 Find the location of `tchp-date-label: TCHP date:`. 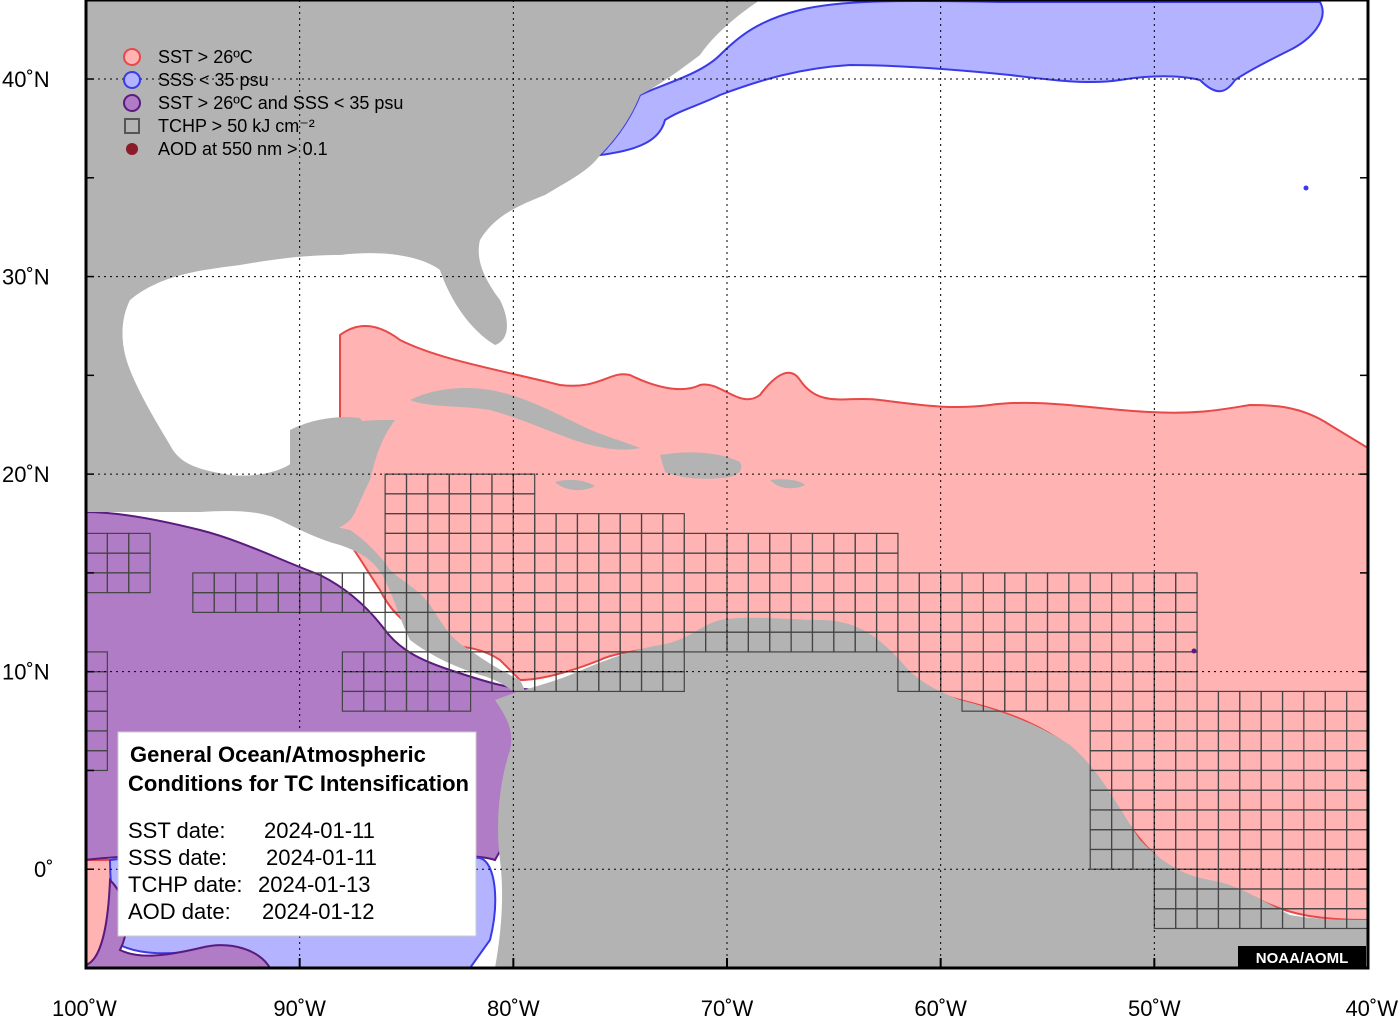

tchp-date-label: TCHP date: is located at coordinates (185, 884).